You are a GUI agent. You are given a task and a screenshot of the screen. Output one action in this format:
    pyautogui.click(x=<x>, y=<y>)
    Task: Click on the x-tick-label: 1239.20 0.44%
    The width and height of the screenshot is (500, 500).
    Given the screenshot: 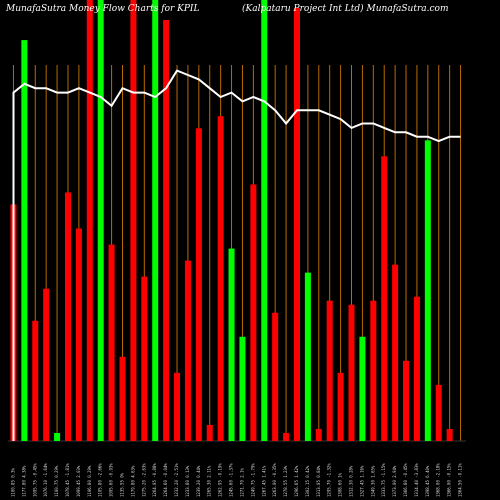 What is the action you would take?
    pyautogui.click(x=198, y=481)
    